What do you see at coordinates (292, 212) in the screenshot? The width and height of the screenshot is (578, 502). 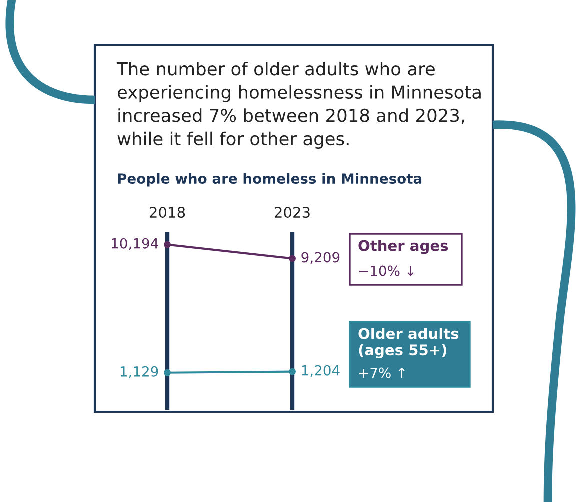 I see `x-tick-label: 2023` at bounding box center [292, 212].